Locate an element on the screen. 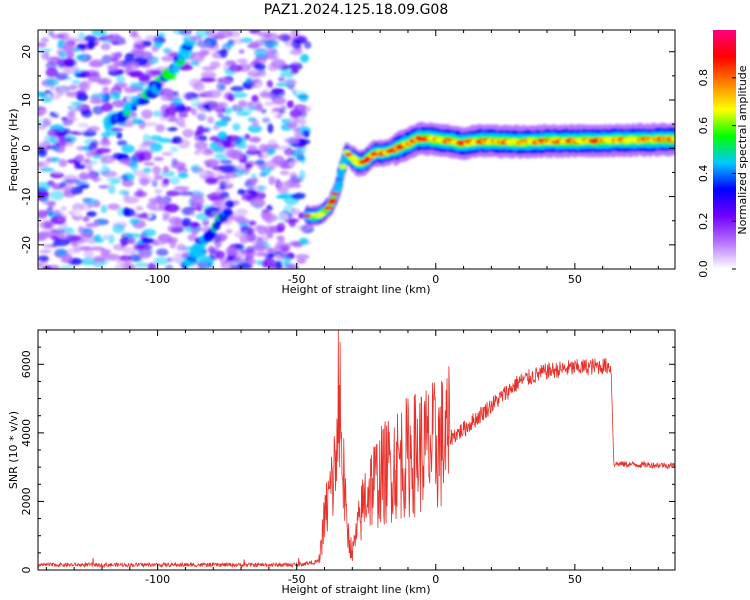 The height and width of the screenshot is (600, 750). streak-blob is located at coordinates (190, 43).